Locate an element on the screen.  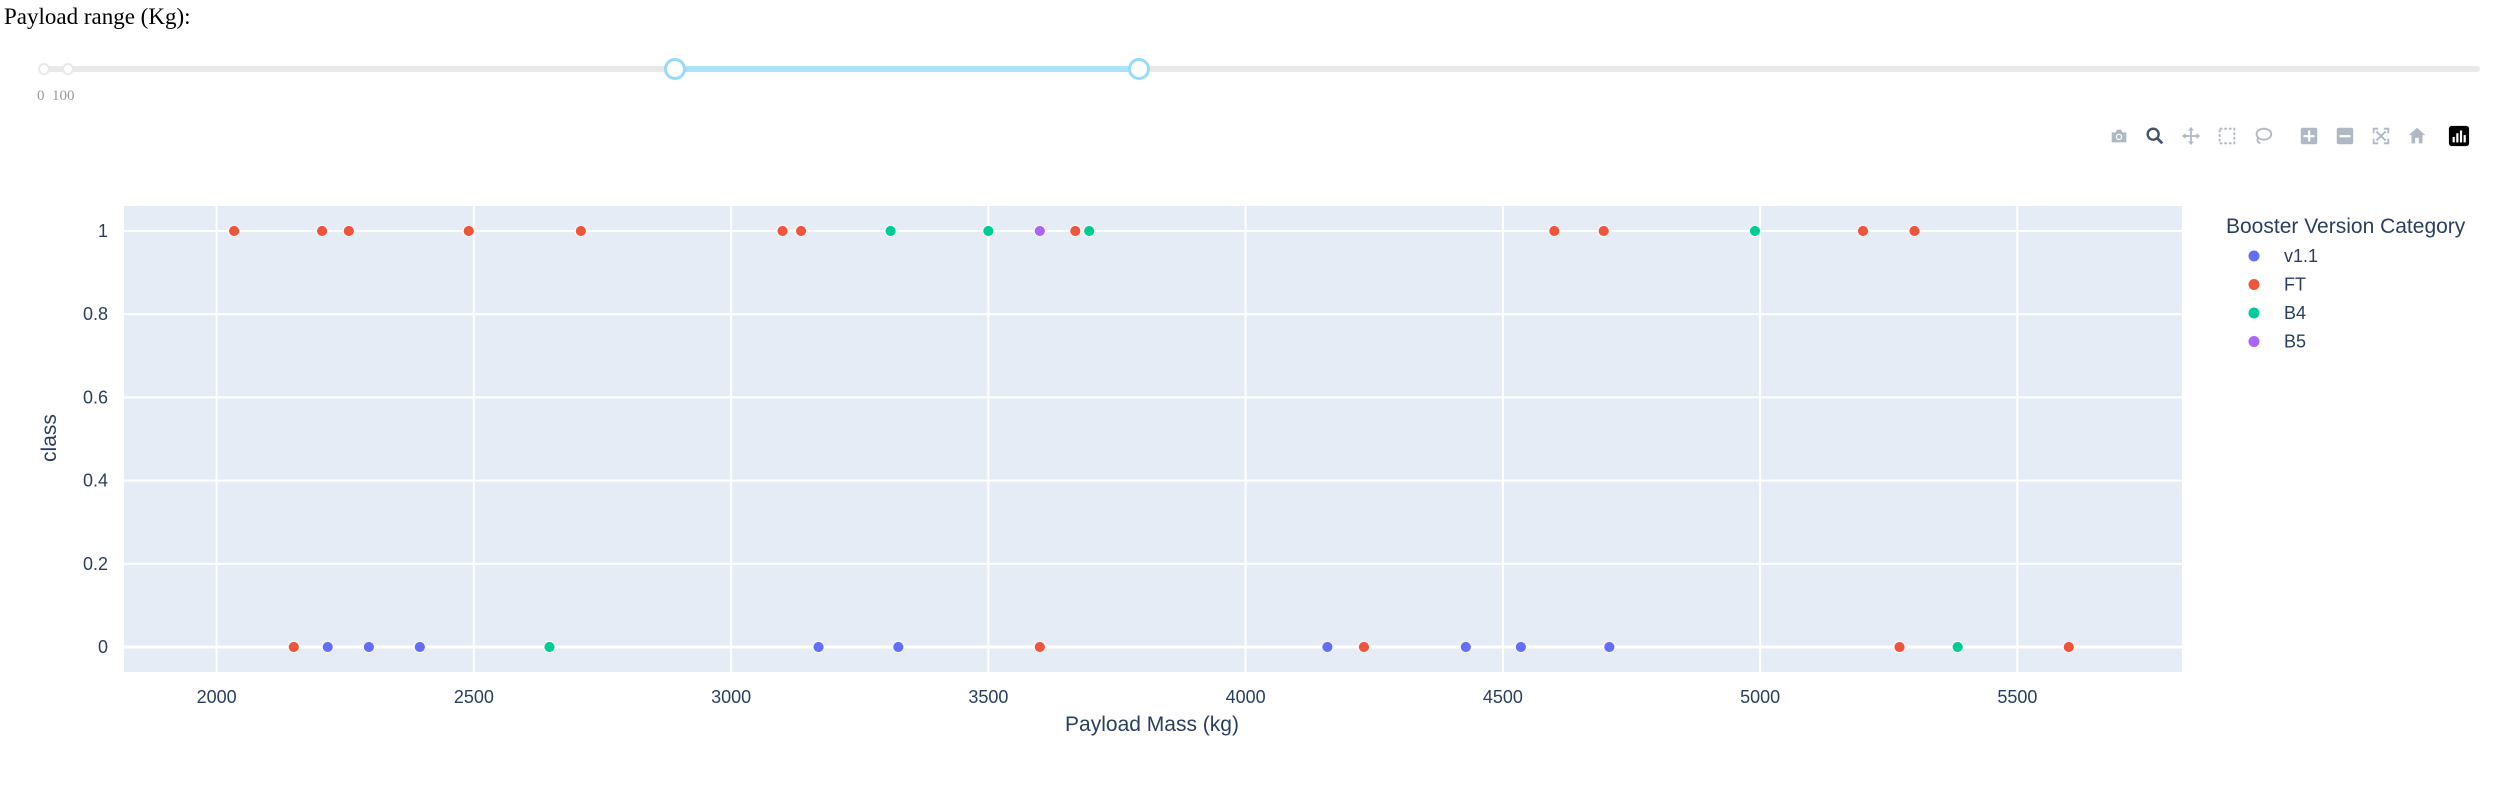
zoom-in-icon is located at coordinates (2309, 136).